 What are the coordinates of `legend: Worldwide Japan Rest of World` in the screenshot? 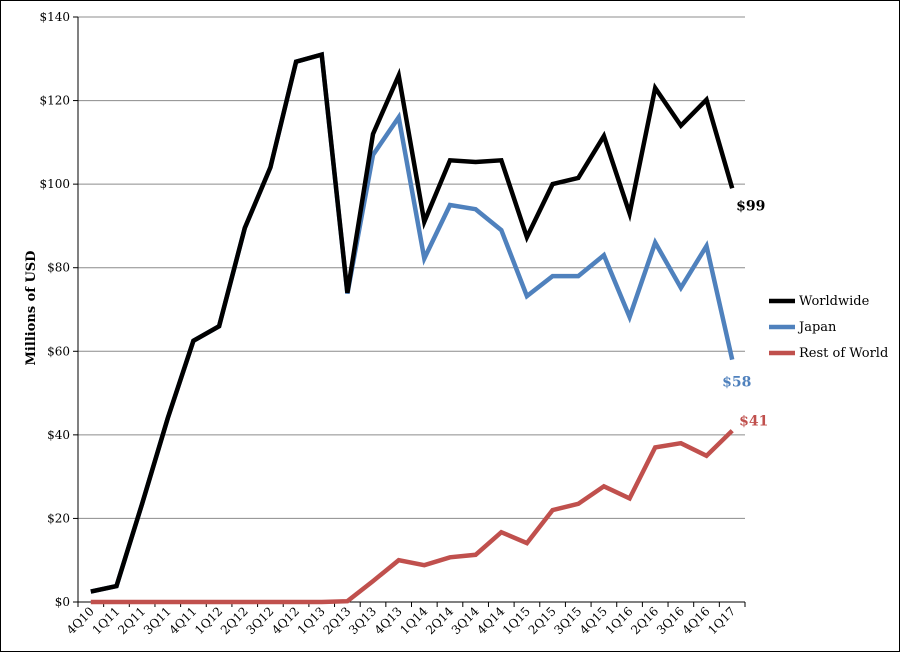 It's located at (828, 327).